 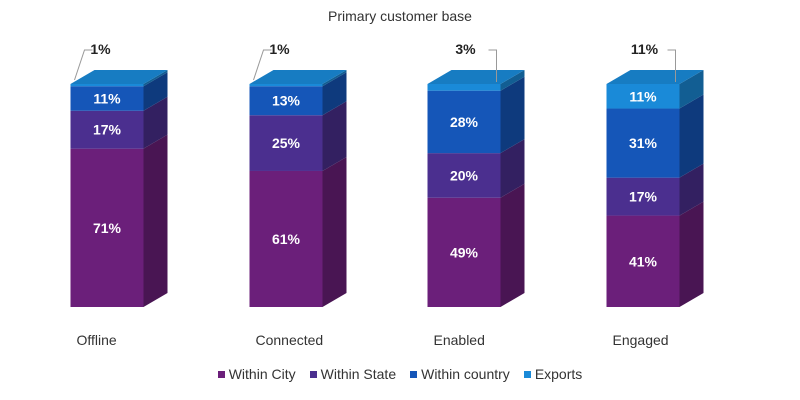 What do you see at coordinates (358, 374) in the screenshot?
I see `legend-label: Within State` at bounding box center [358, 374].